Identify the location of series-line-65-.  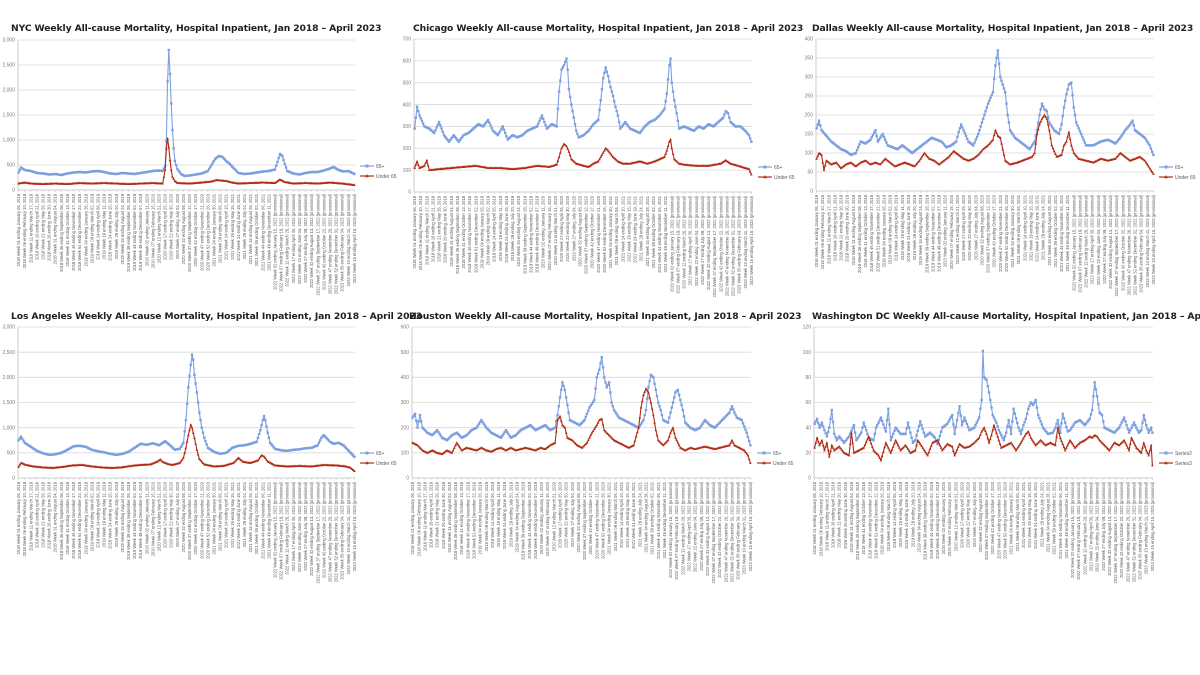
(581, 401).